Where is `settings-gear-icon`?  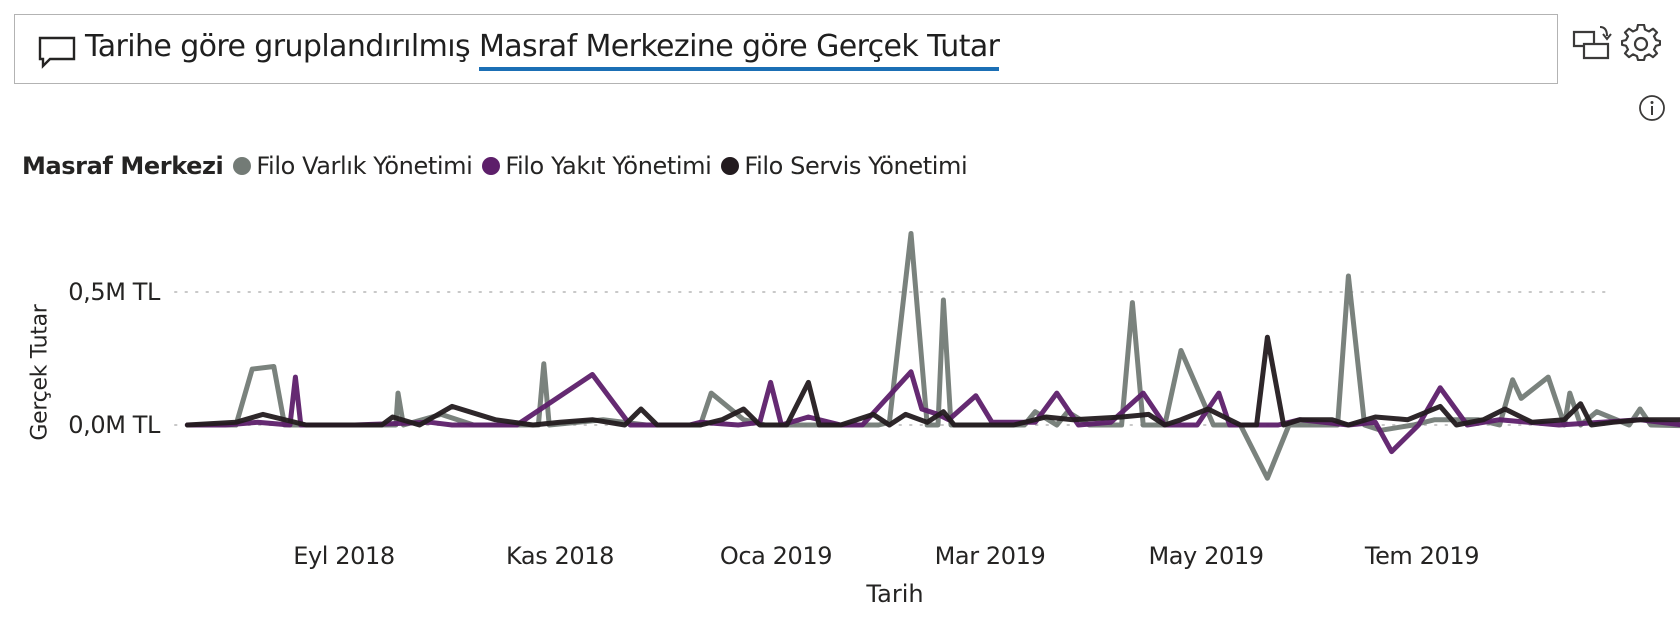 settings-gear-icon is located at coordinates (1641, 44).